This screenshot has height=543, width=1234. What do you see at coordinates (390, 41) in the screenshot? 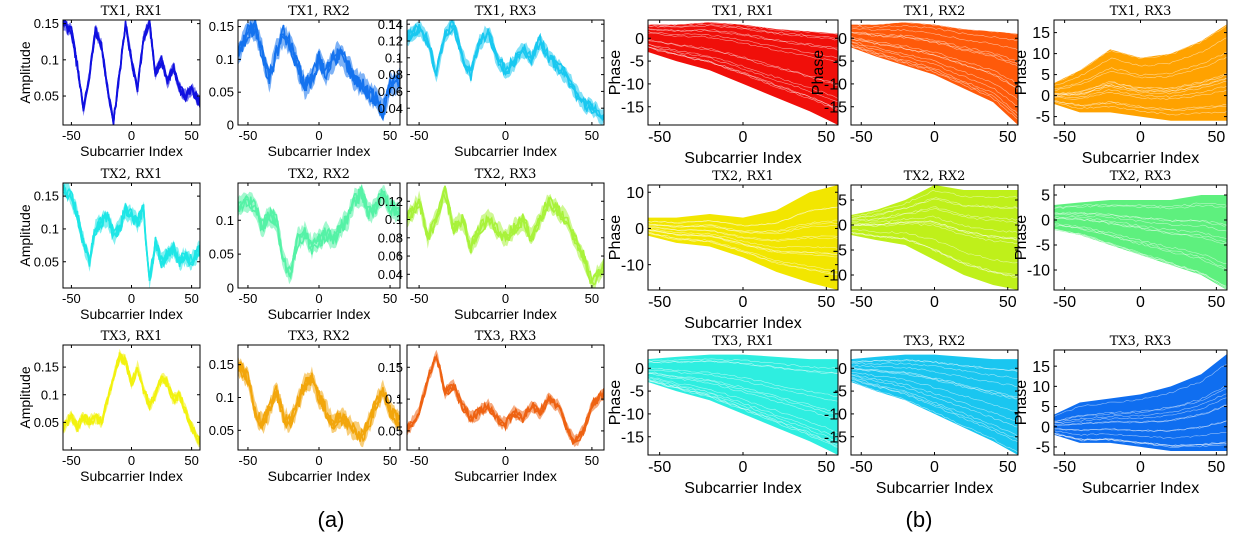
I see `y-tick-label: 0.12` at bounding box center [390, 41].